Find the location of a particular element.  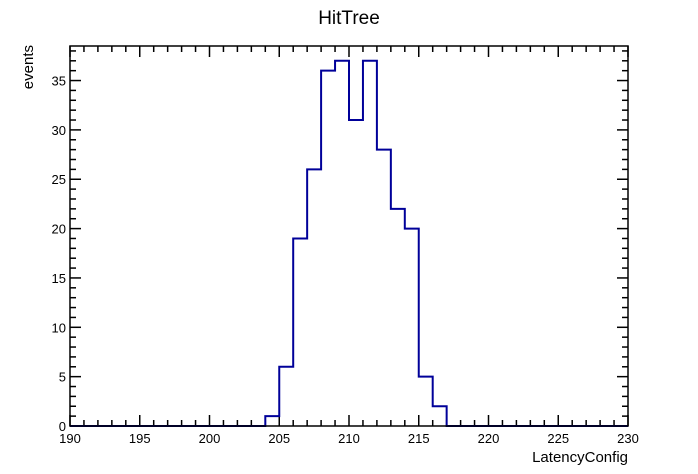

y-tick-label: 15 is located at coordinates (59, 278).